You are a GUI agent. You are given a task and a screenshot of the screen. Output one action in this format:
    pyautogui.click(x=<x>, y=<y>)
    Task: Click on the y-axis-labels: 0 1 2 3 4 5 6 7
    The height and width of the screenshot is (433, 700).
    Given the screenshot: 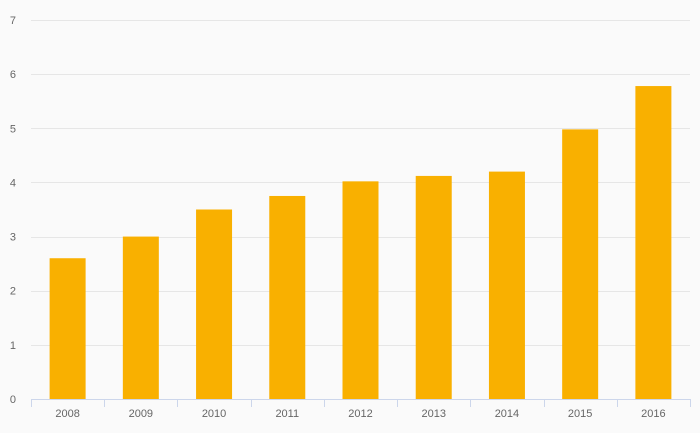 What is the action you would take?
    pyautogui.click(x=13, y=210)
    